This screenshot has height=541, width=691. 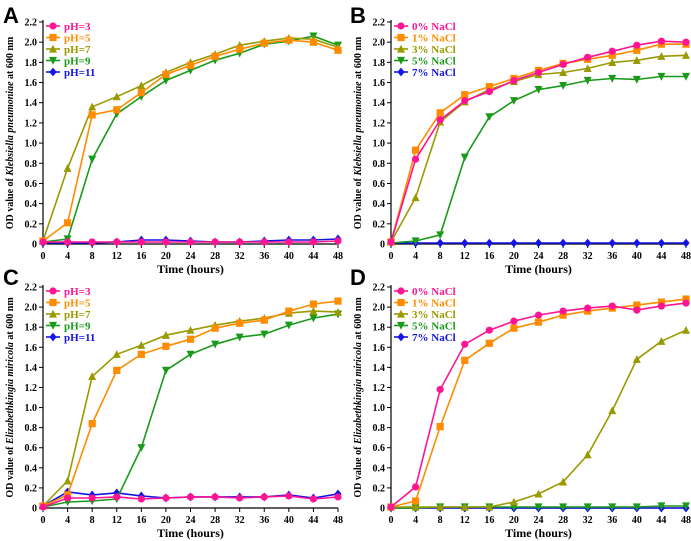 I want to click on y-tick-label: 1.6, so click(x=31, y=83).